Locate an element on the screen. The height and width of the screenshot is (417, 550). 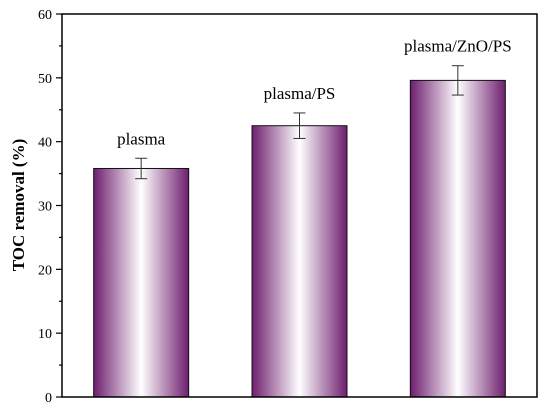
y-axis-title: TOC removal (%) is located at coordinates (18, 205).